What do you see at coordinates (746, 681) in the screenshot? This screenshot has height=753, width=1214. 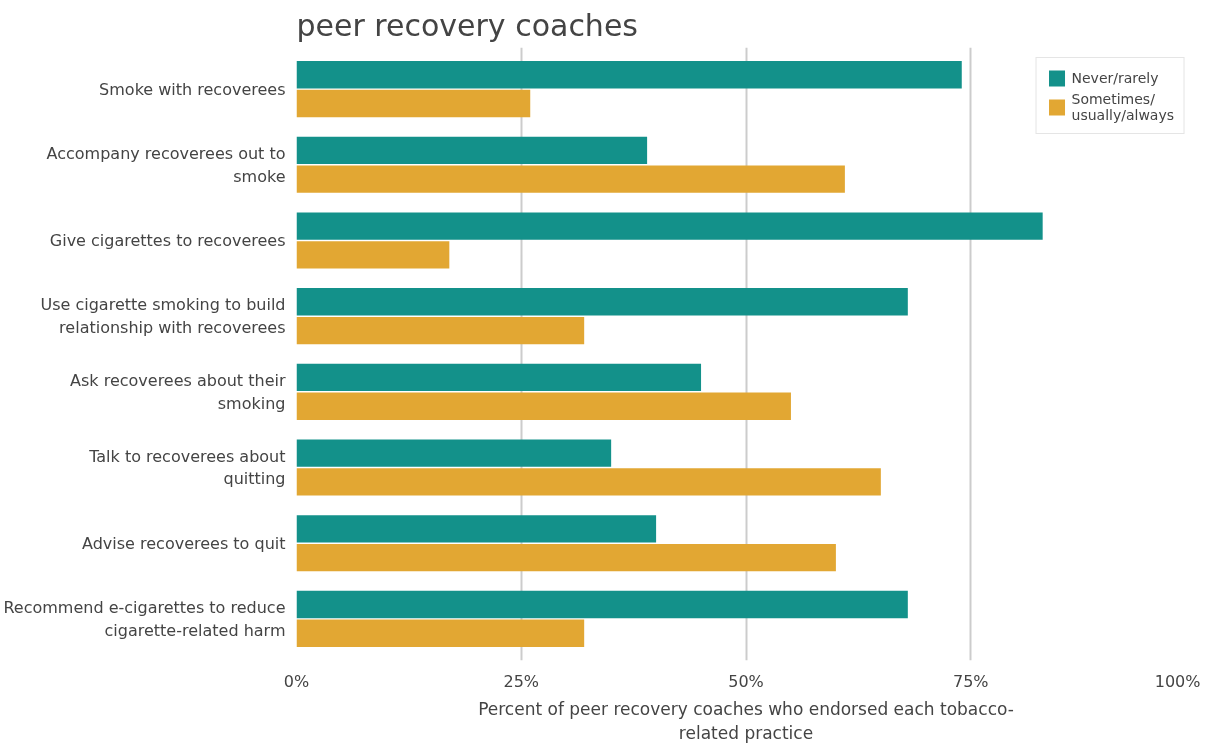 I see `x-tick-label: 50%` at bounding box center [746, 681].